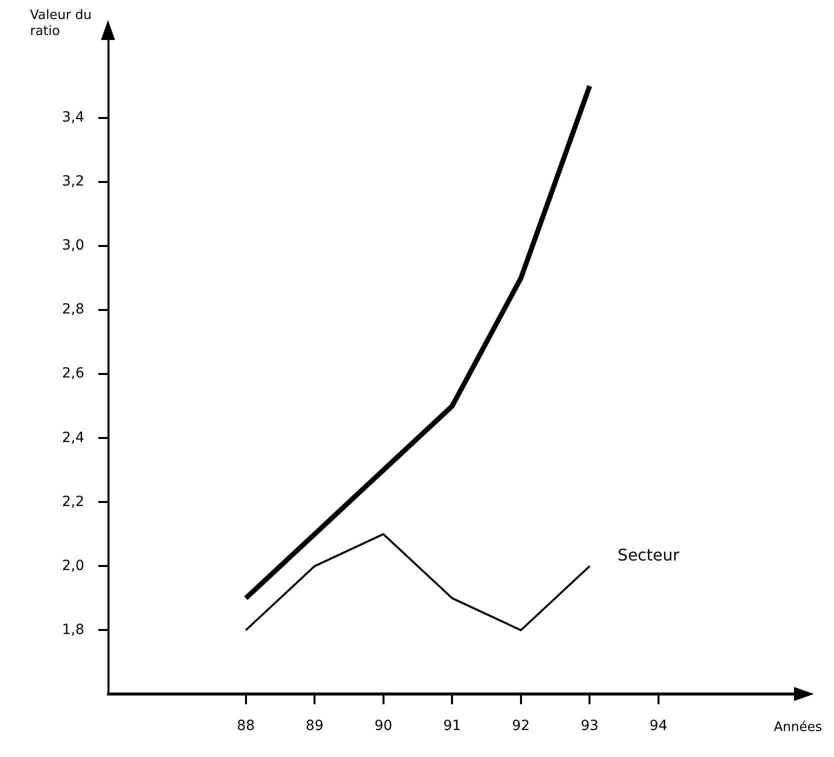 The width and height of the screenshot is (834, 757). I want to click on x-tick-label: 91, so click(452, 726).